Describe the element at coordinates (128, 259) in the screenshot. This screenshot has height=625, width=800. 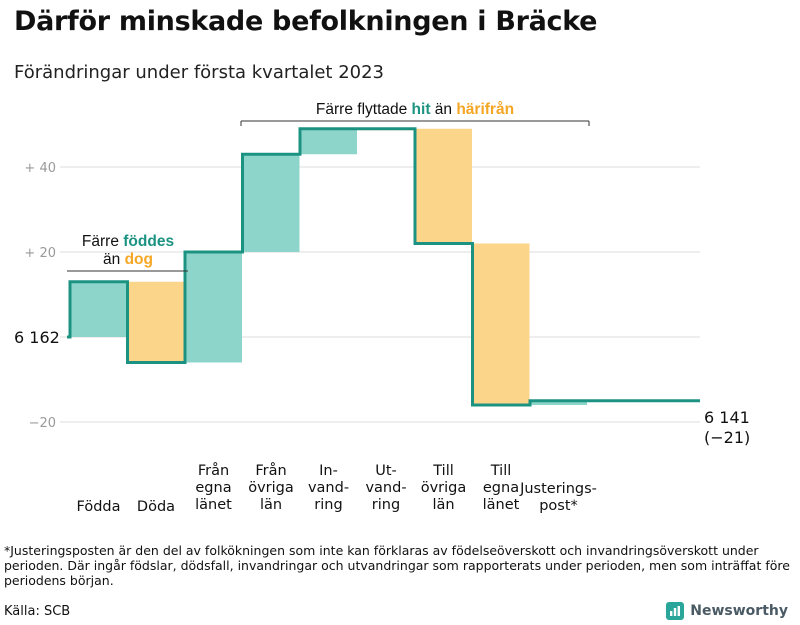
I see `svg-text: än dog` at that location.